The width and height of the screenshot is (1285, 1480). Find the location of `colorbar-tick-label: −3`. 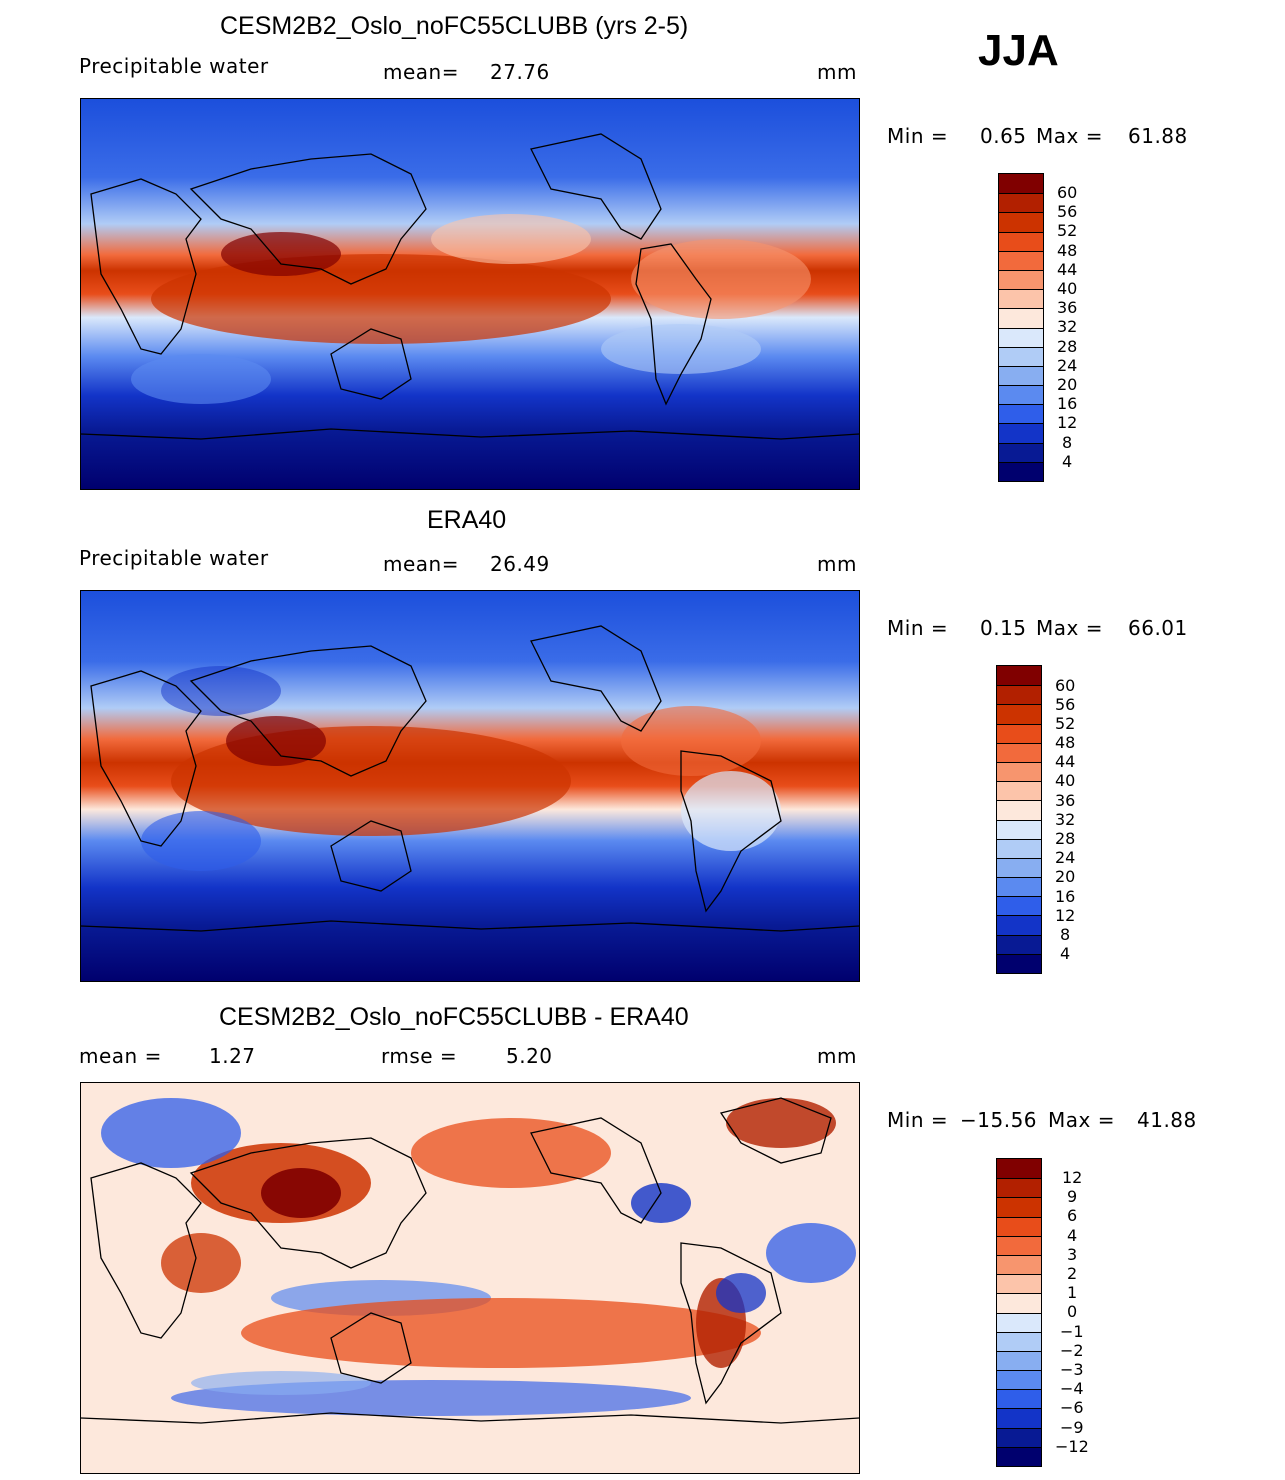

colorbar-tick-label: −3 is located at coordinates (1072, 1369).